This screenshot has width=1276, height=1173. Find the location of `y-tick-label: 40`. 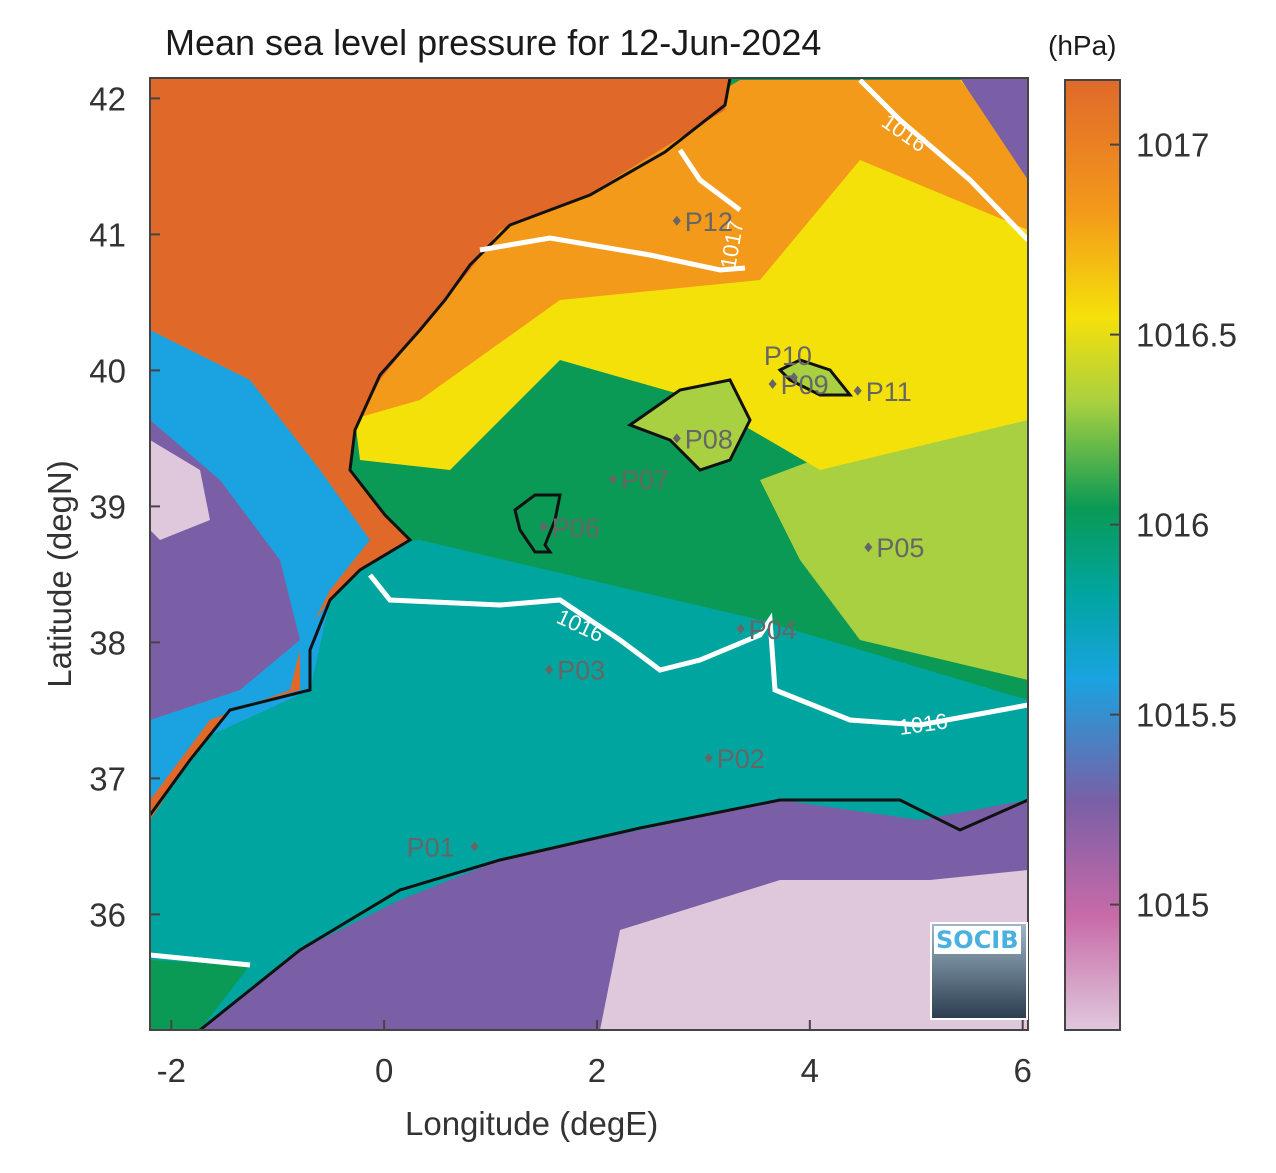

y-tick-label: 40 is located at coordinates (107, 370).